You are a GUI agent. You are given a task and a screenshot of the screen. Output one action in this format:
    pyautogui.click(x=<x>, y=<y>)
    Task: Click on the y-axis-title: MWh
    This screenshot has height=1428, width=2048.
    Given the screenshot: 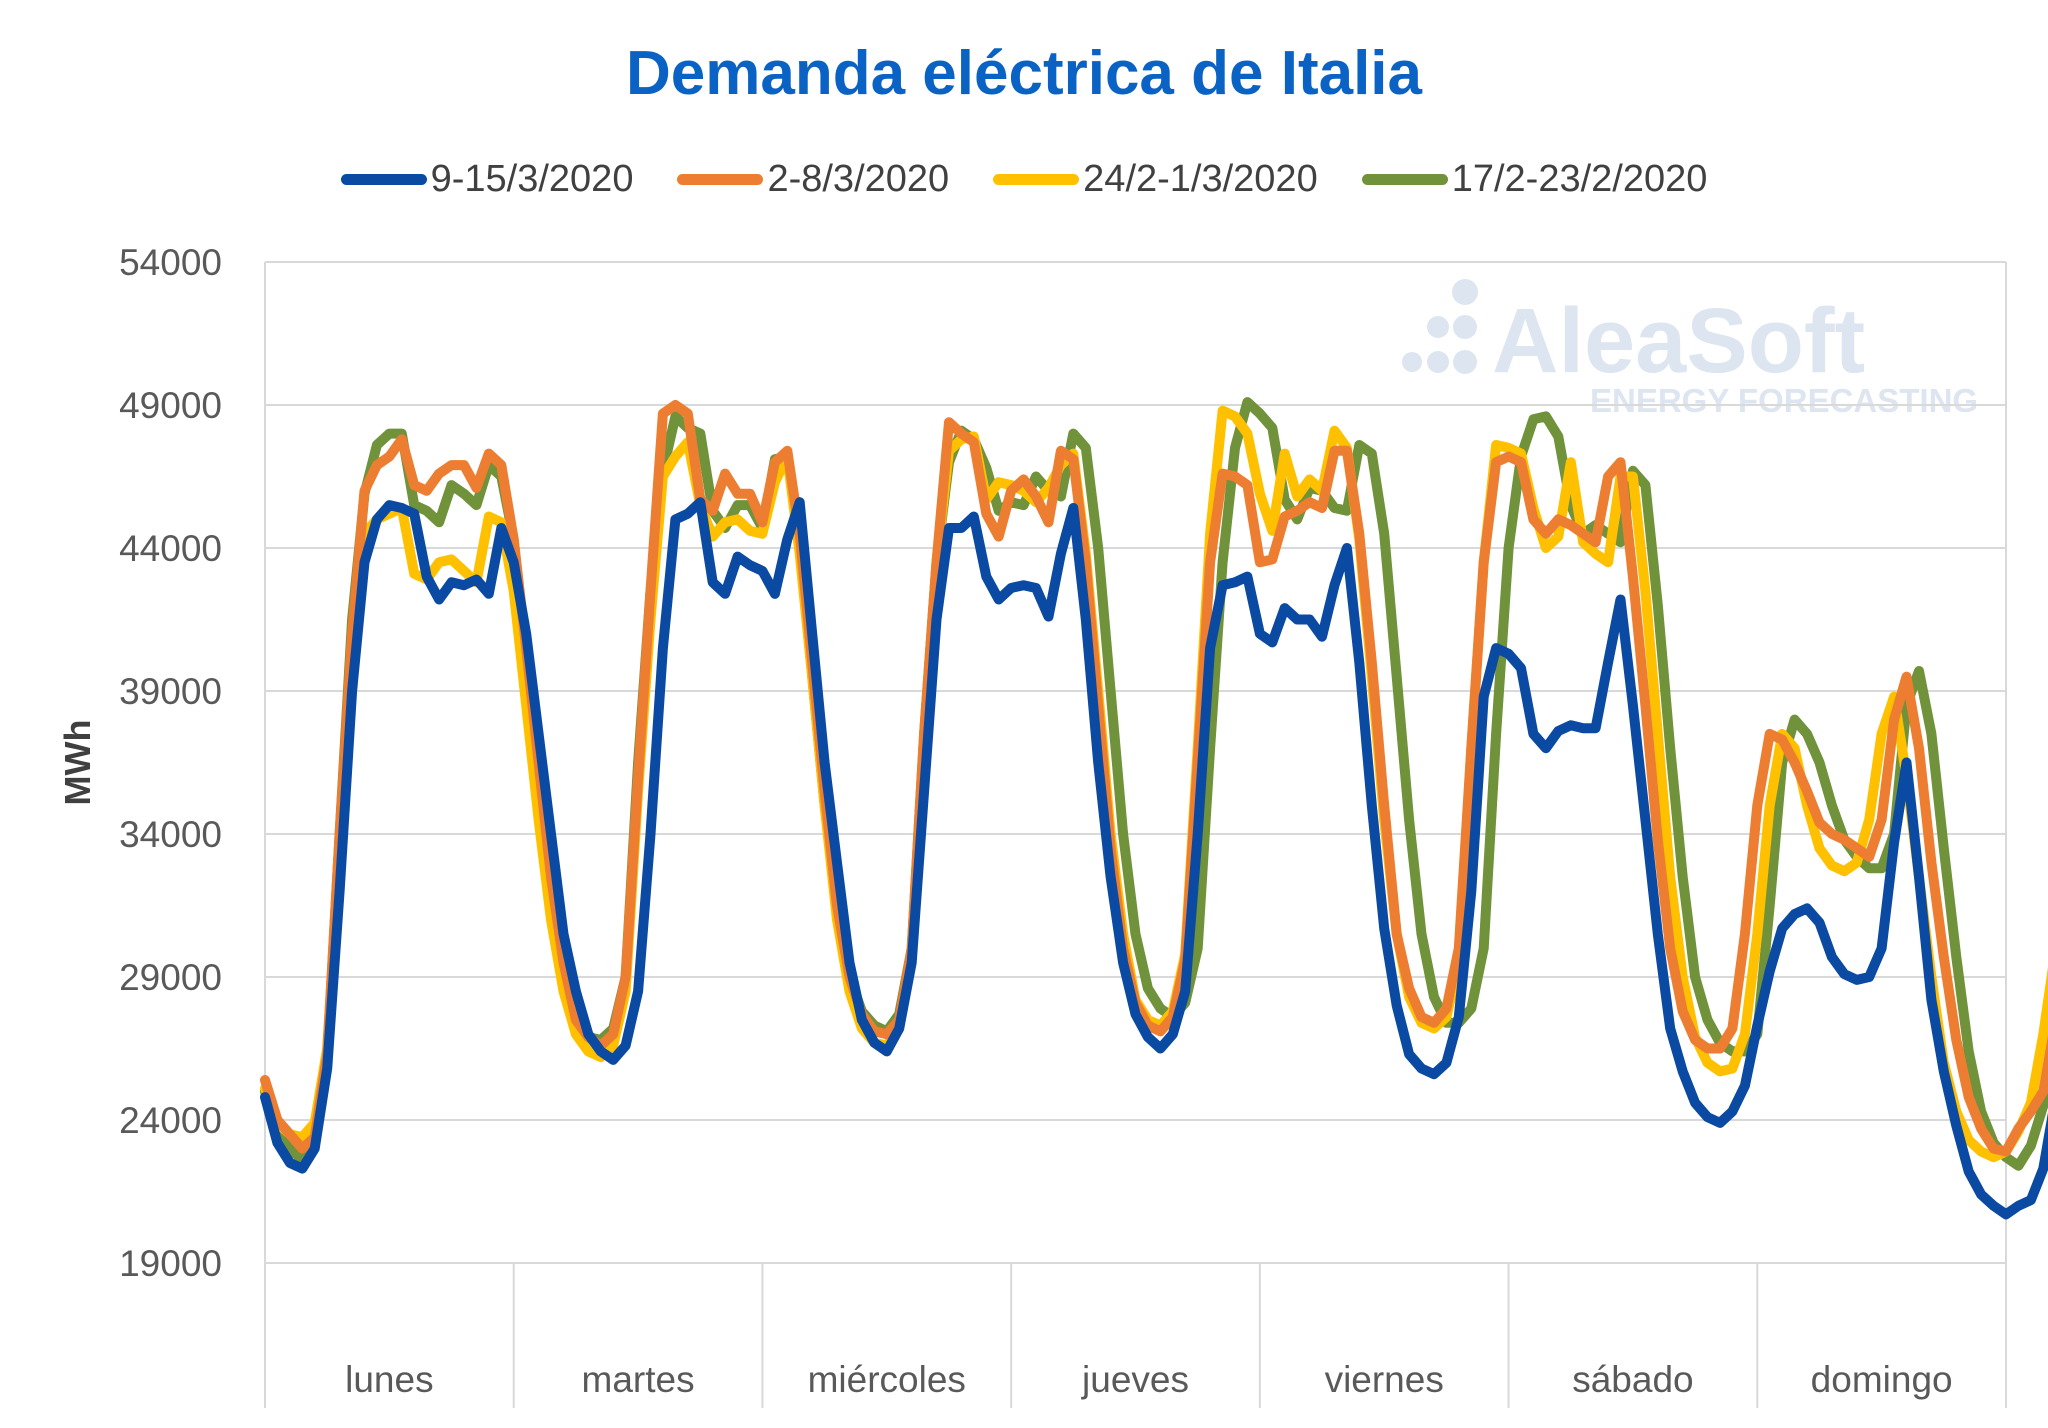 What is the action you would take?
    pyautogui.click(x=77, y=763)
    